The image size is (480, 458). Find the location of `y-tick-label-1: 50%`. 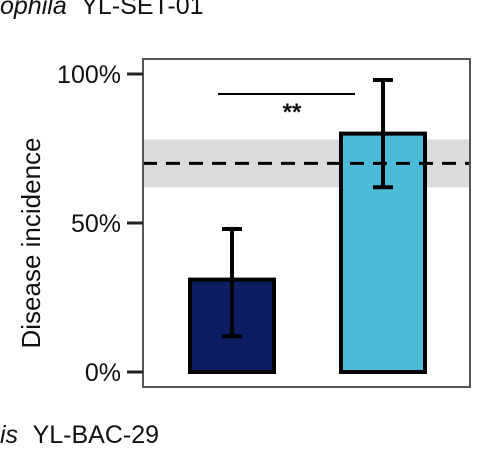

y-tick-label-1: 50% is located at coordinates (96, 224).